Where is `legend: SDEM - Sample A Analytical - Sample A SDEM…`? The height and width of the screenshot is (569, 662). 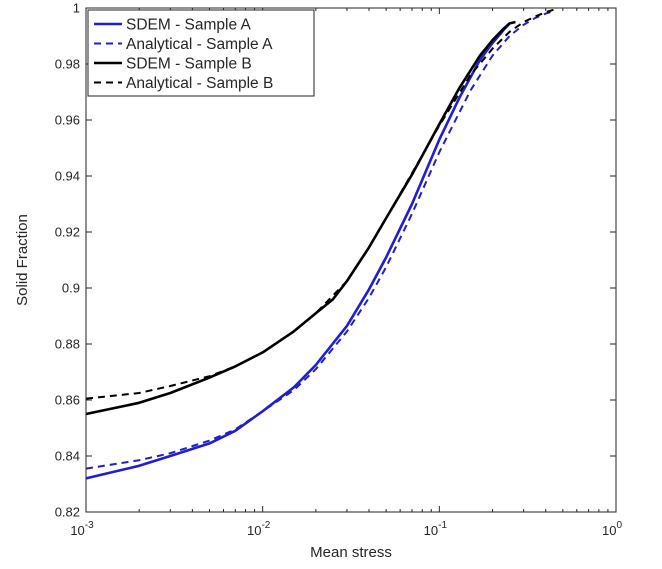
legend: SDEM - Sample A Analytical - Sample A SDEM… is located at coordinates (201, 53).